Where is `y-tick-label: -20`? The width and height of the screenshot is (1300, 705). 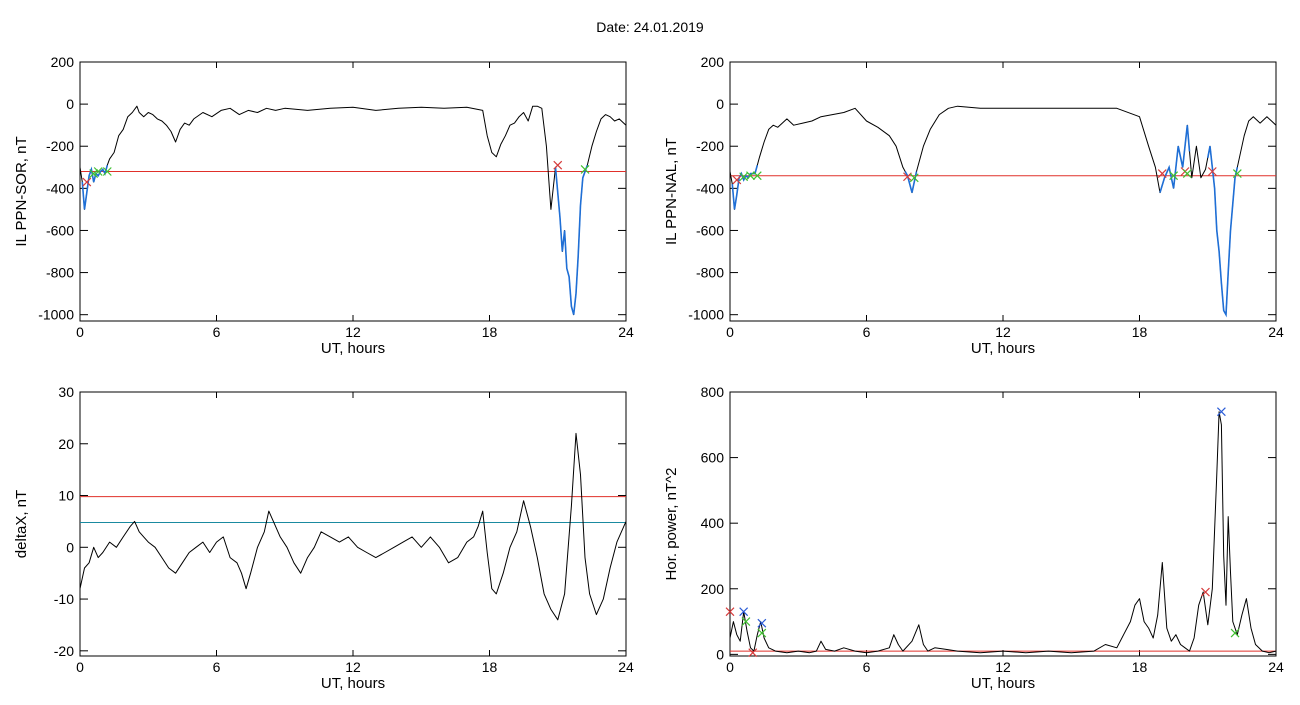 y-tick-label: -20 is located at coordinates (64, 651).